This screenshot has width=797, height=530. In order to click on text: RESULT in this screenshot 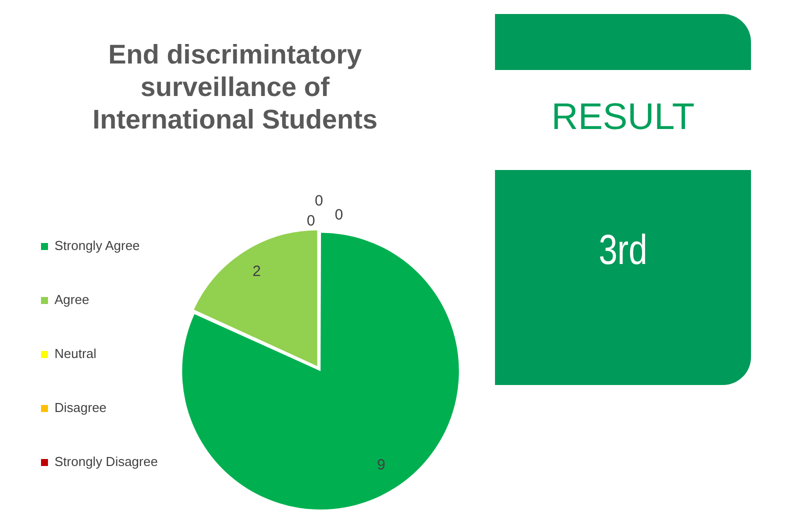, I will do `click(623, 117)`.